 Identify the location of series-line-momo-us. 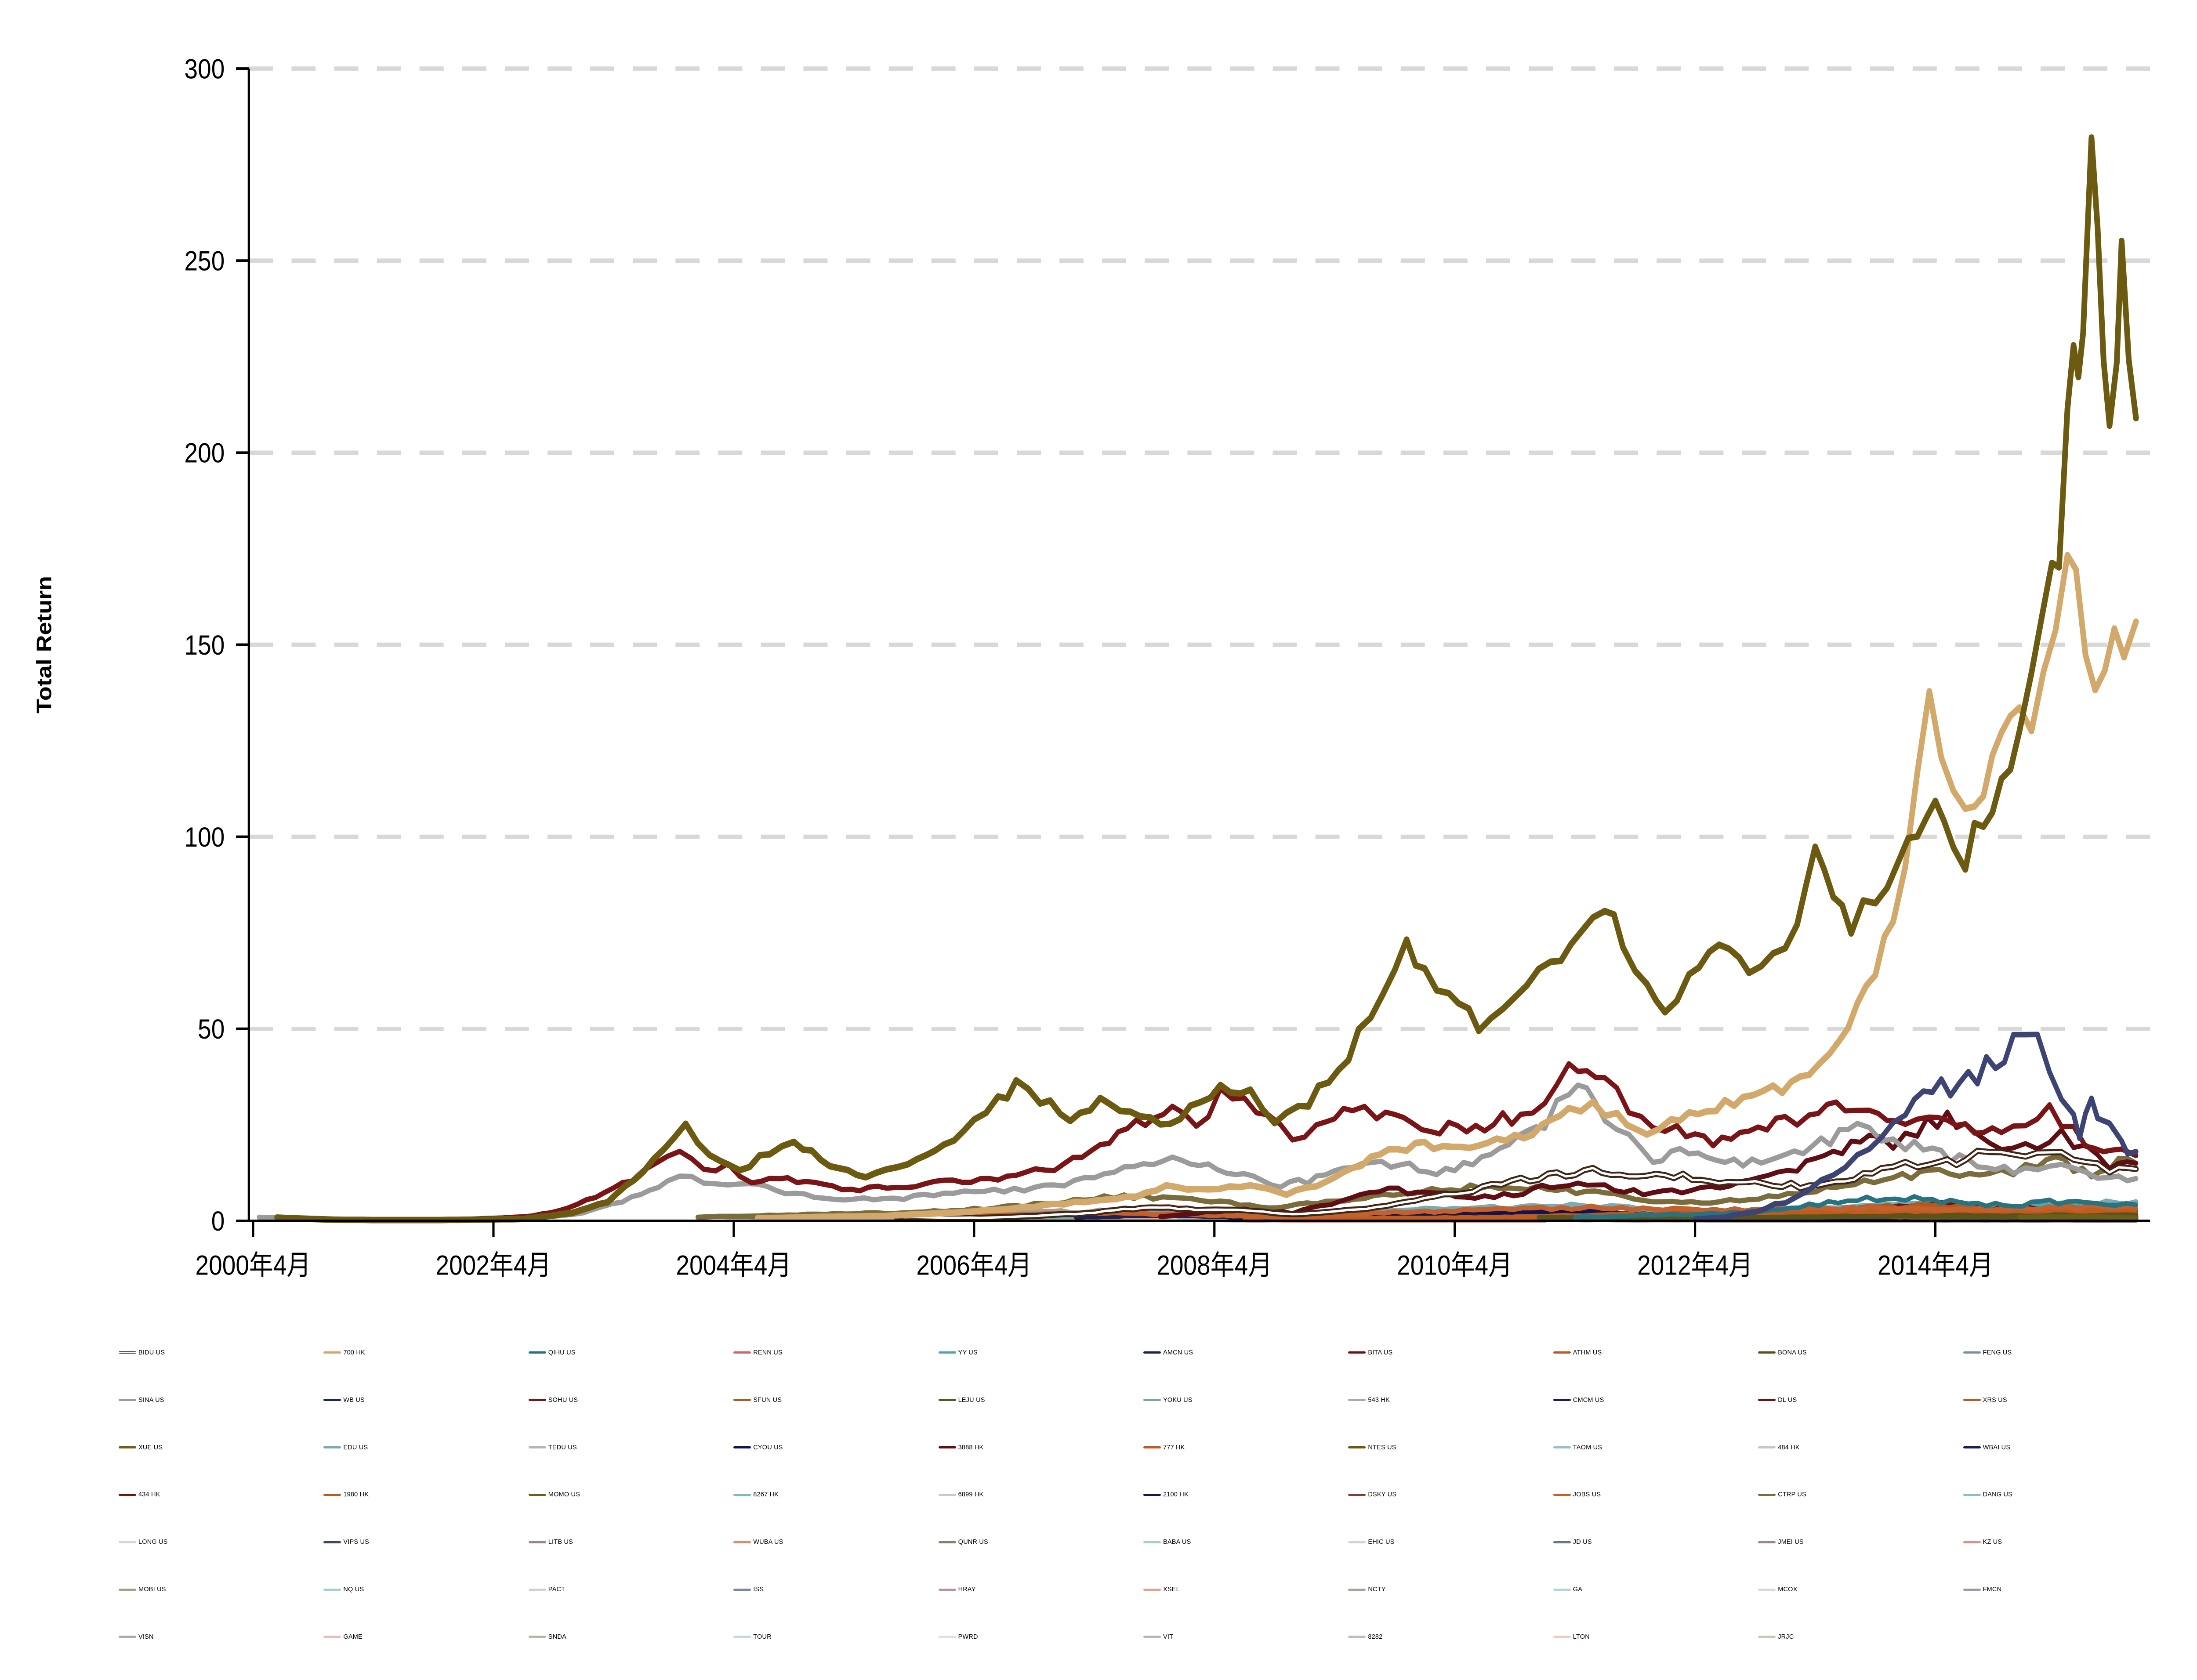
(2078, 1217).